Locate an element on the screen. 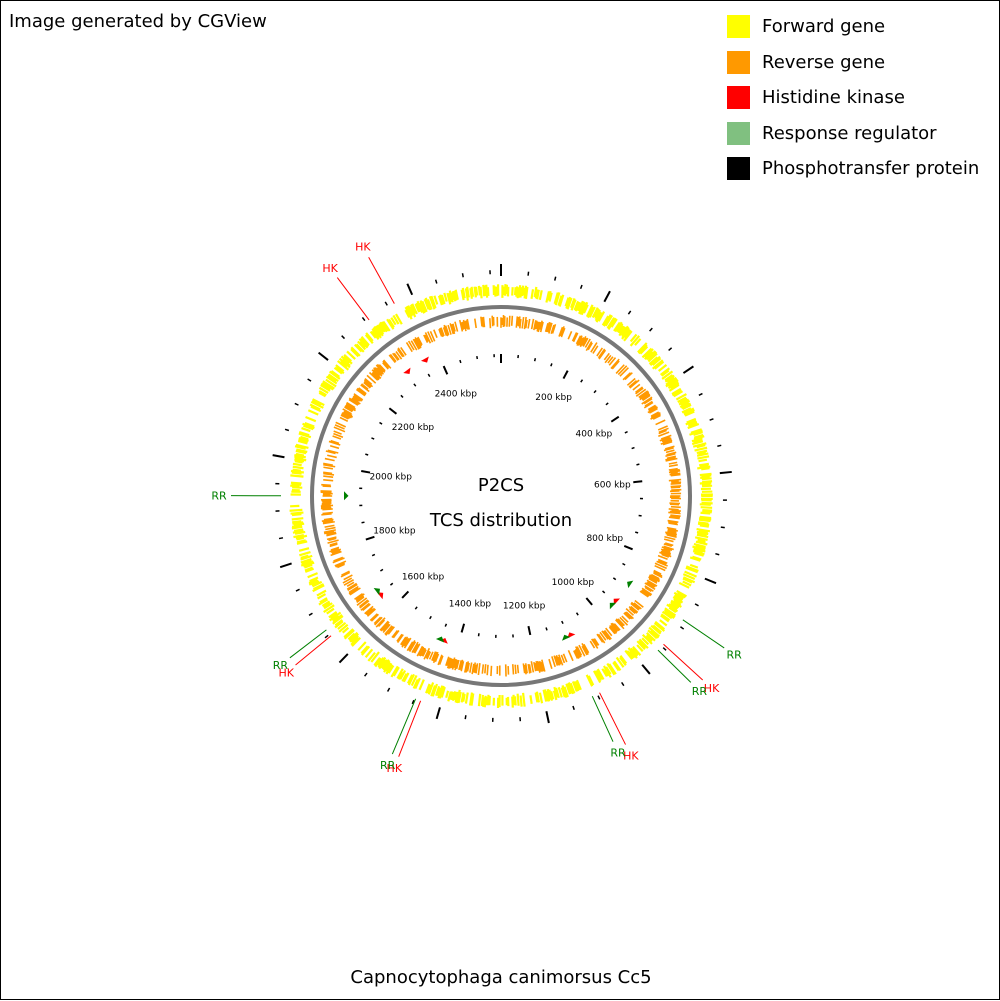  organism-name: Capnocytophaga canimorsus Cc5 is located at coordinates (500, 977).